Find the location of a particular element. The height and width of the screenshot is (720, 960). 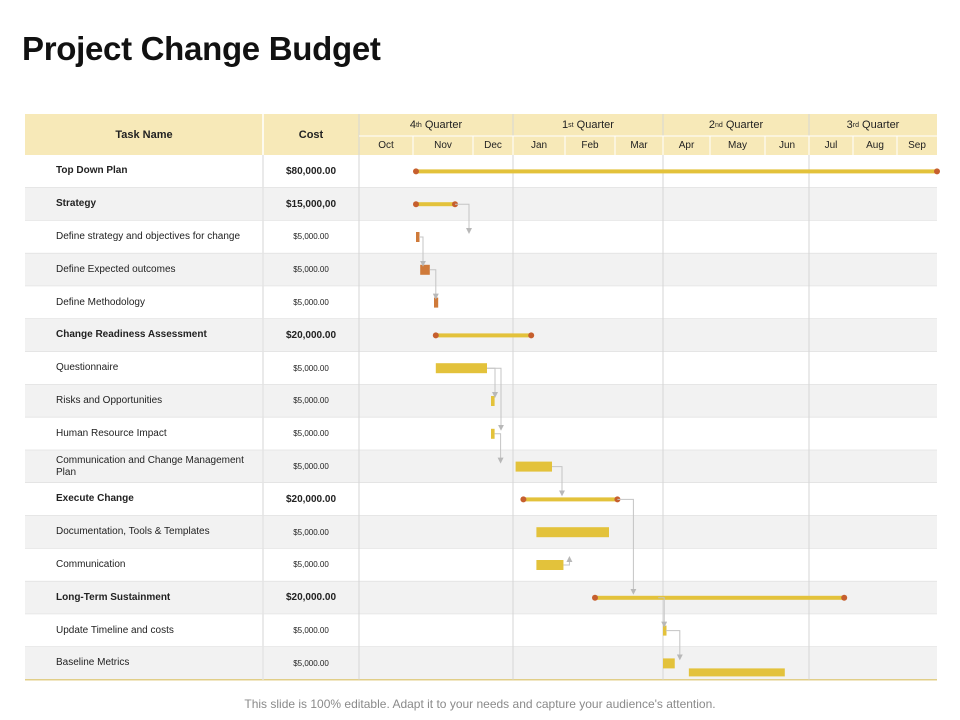

task-name: Update Timeline and costs is located at coordinates (115, 630).